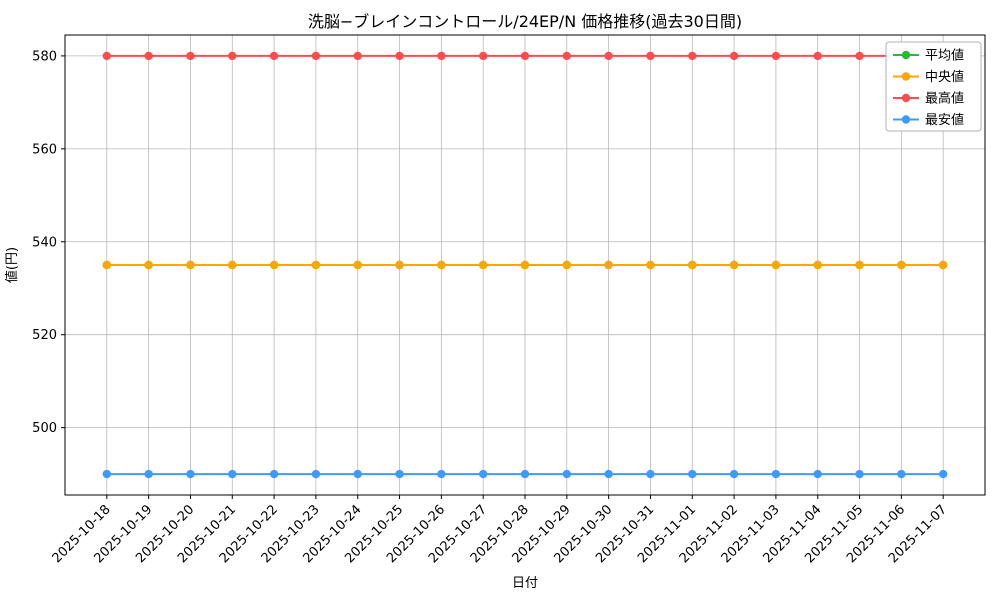  Describe the element at coordinates (906, 119) in the screenshot. I see `legend-marker-min` at that location.